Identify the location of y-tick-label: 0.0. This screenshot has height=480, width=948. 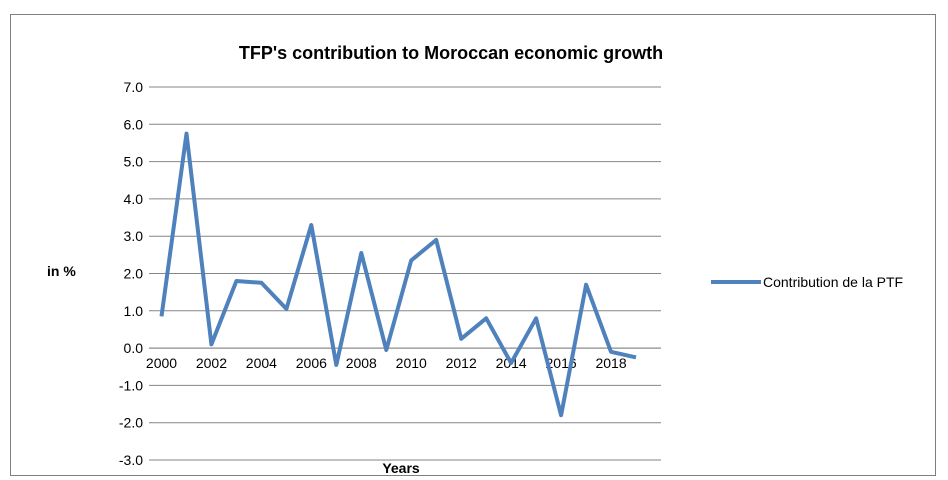
(134, 348).